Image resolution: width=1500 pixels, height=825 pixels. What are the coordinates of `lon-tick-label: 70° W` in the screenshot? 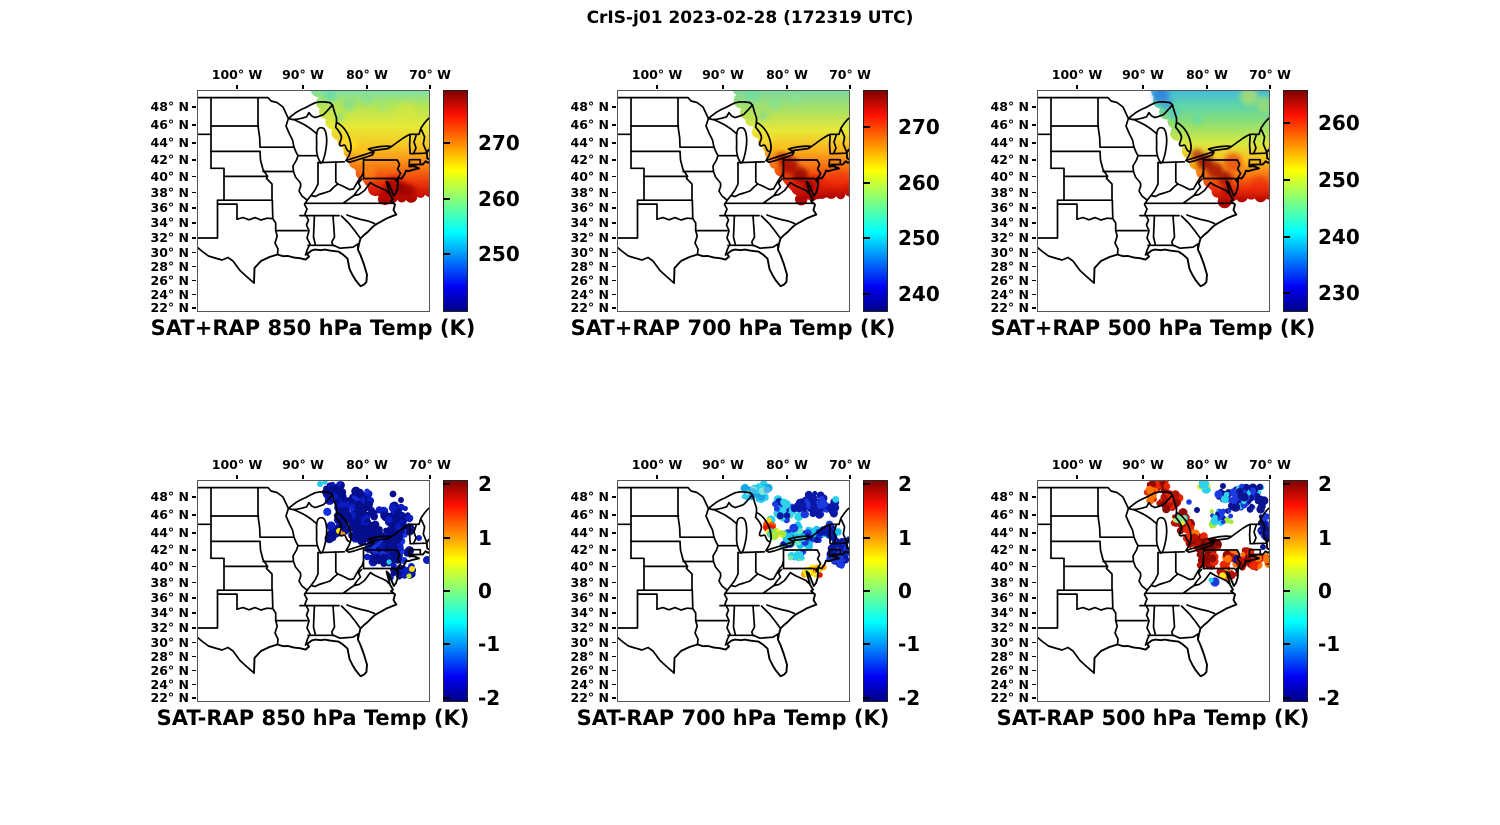 It's located at (430, 464).